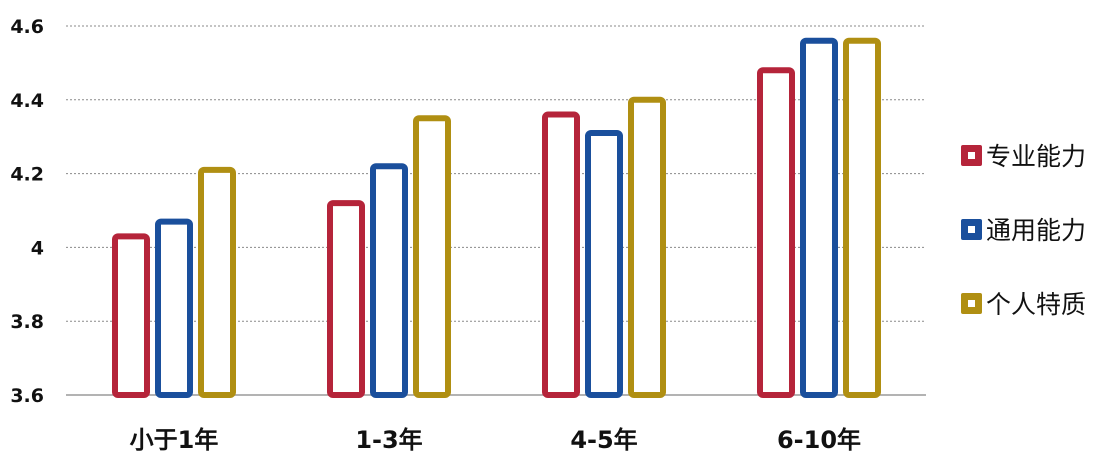  What do you see at coordinates (561, 254) in the screenshot?
I see `bar-1-3: 专业能力 4-5年: 4.36` at bounding box center [561, 254].